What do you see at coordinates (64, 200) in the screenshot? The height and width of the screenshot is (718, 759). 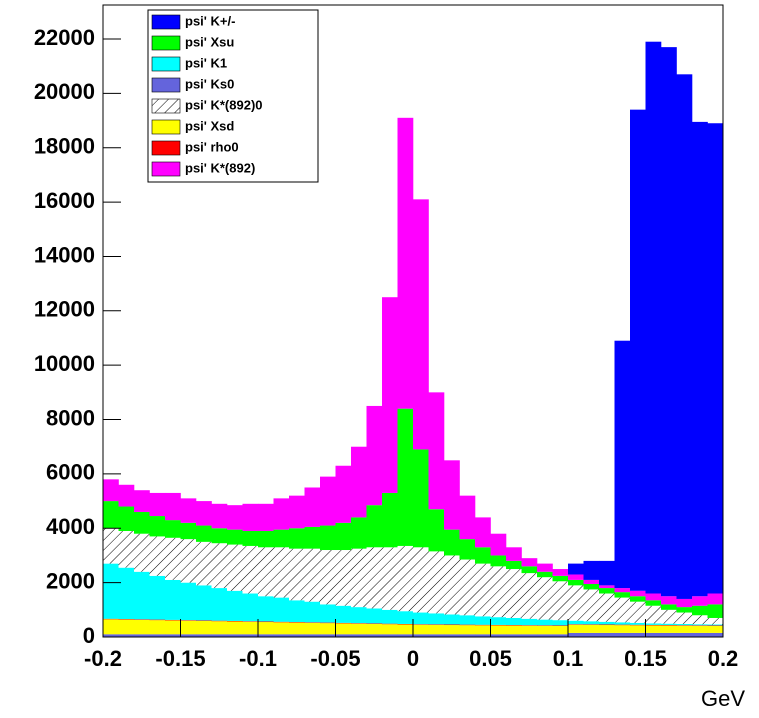 I see `y-tick-label: 16000` at bounding box center [64, 200].